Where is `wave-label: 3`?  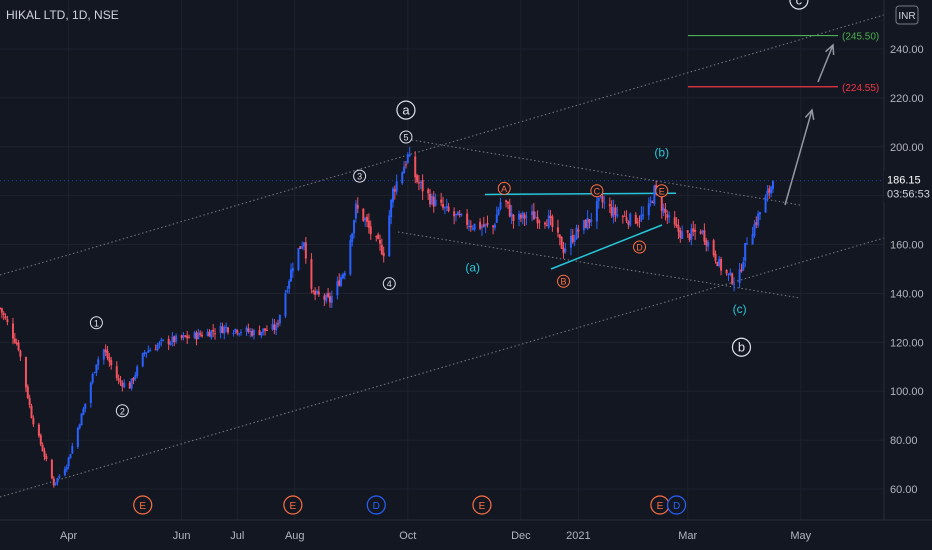
wave-label: 3 is located at coordinates (359, 177).